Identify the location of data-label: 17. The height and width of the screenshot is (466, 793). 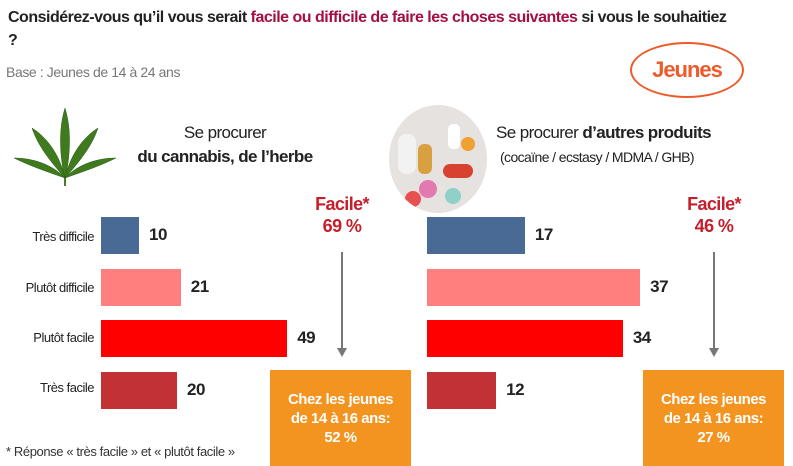
(543, 234).